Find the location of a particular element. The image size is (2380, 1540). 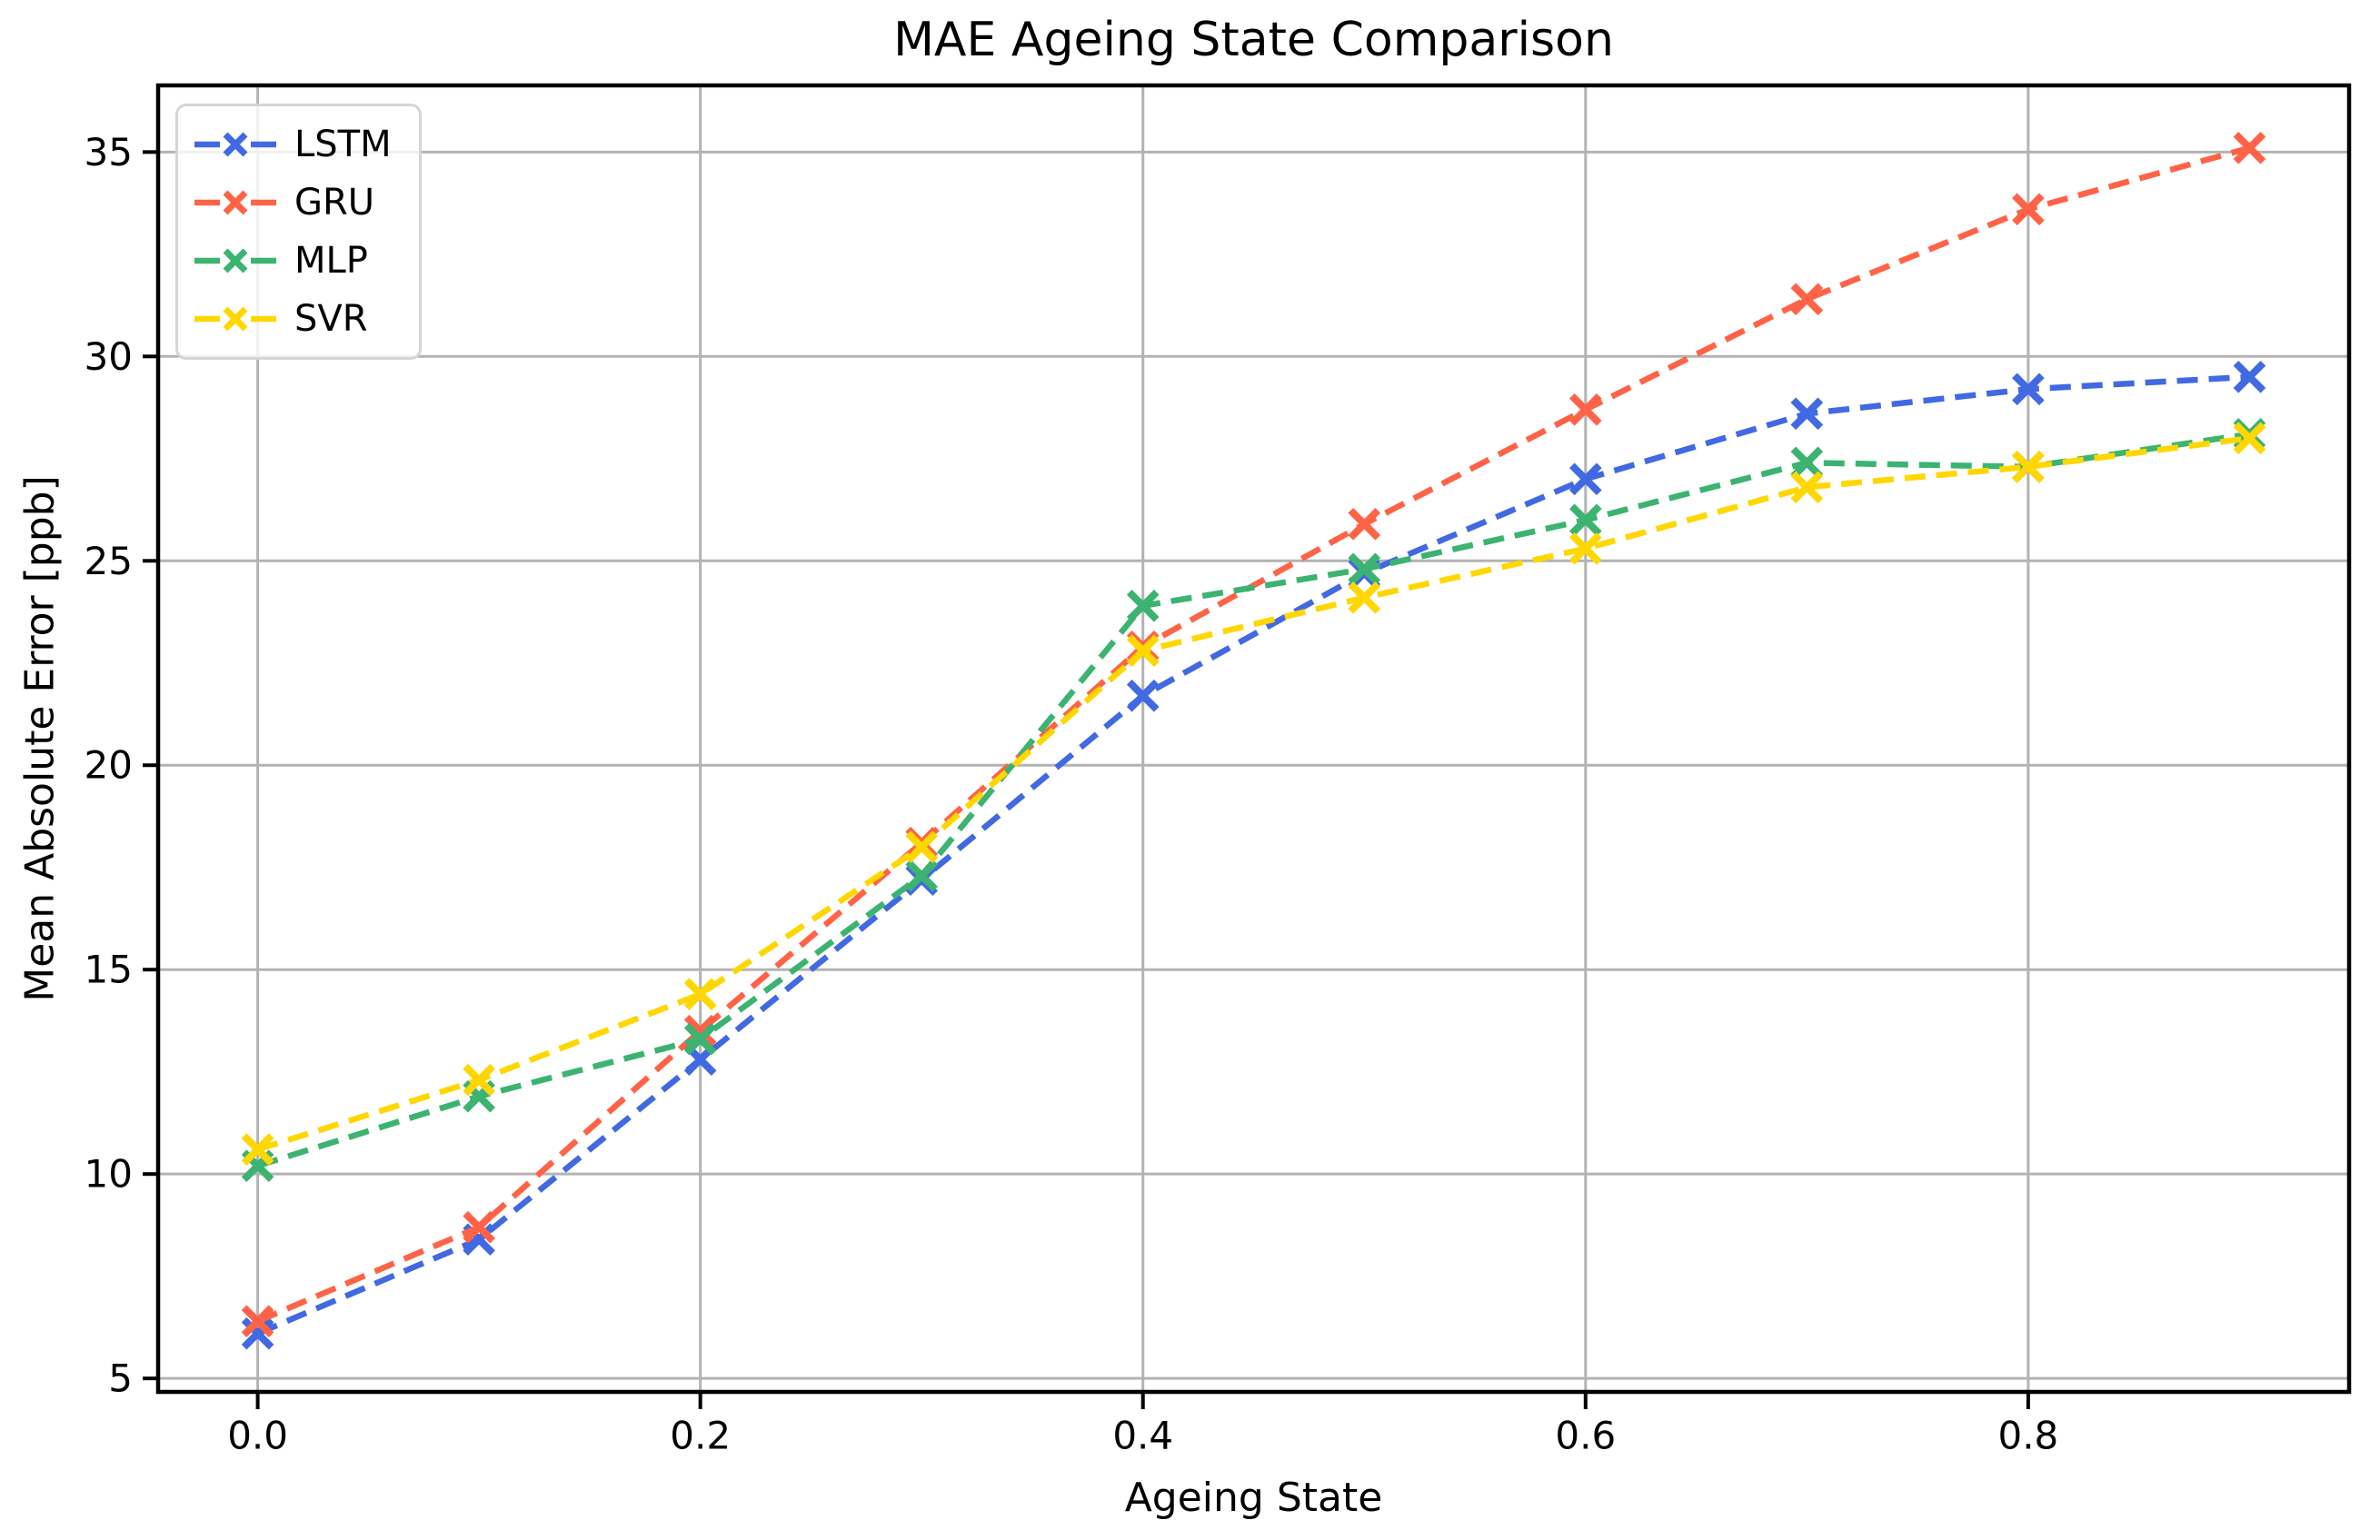

y-tick-label: 10 is located at coordinates (109, 1174).